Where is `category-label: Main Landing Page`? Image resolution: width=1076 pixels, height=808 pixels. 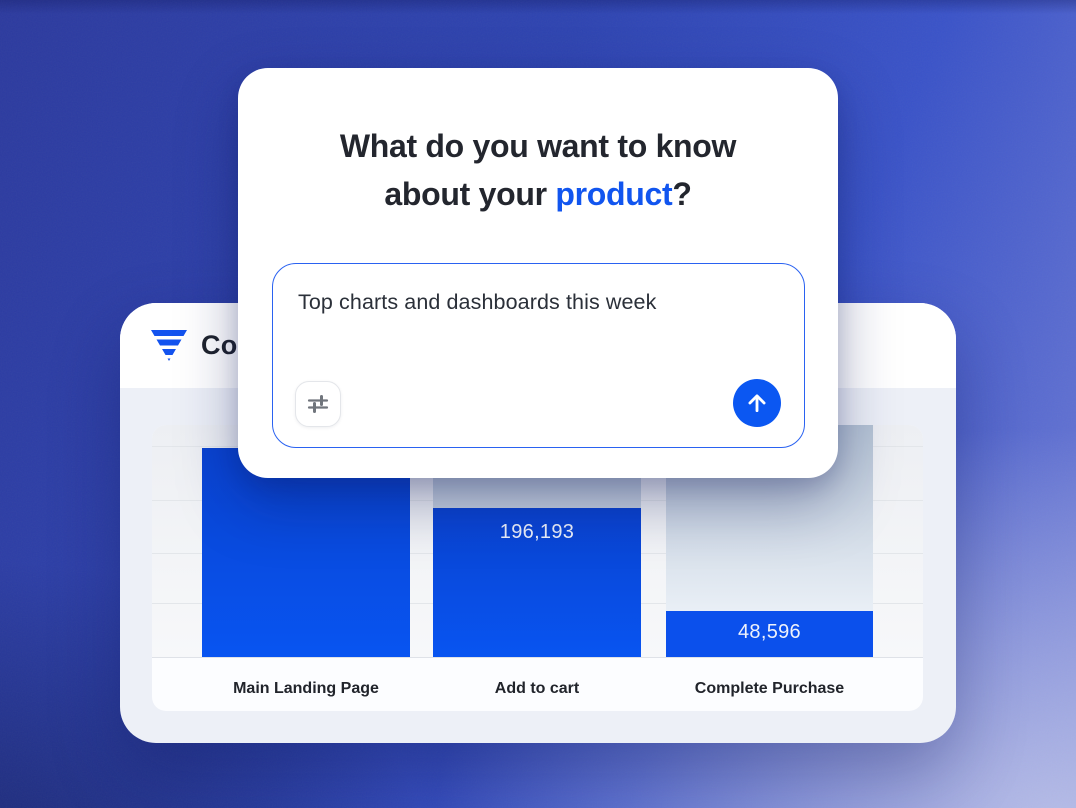
category-label: Main Landing Page is located at coordinates (306, 688).